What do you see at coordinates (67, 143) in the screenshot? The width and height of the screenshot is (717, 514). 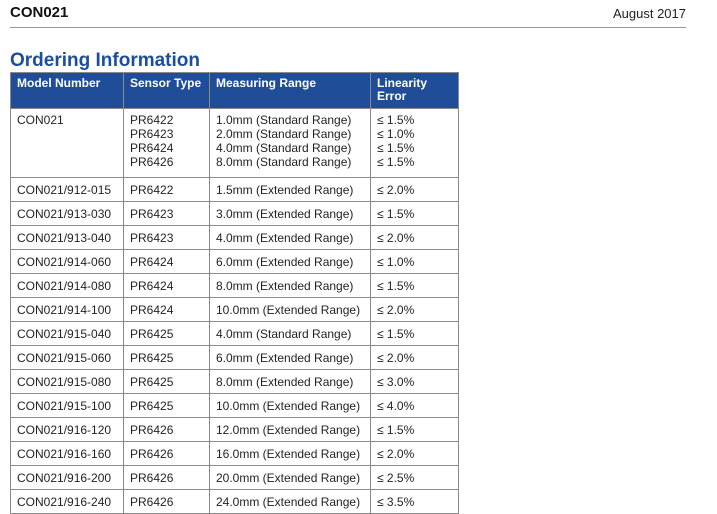 I see `model-cell: CON021` at bounding box center [67, 143].